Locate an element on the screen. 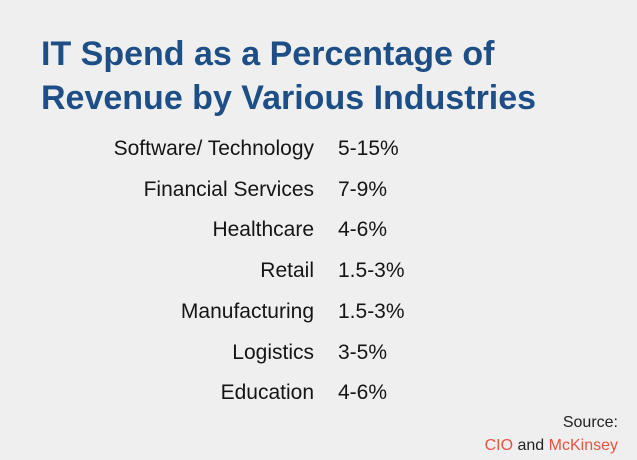  table-row: Healthcare 4-6% is located at coordinates (318, 230).